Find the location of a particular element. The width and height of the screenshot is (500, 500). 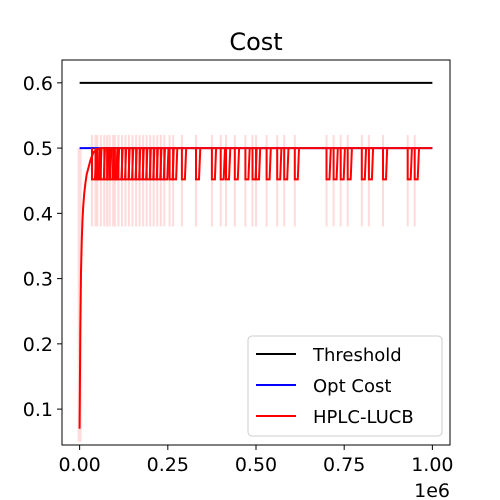

x-axis: 0.00 0.25 0.50 0.75 1.00 is located at coordinates (256, 460).